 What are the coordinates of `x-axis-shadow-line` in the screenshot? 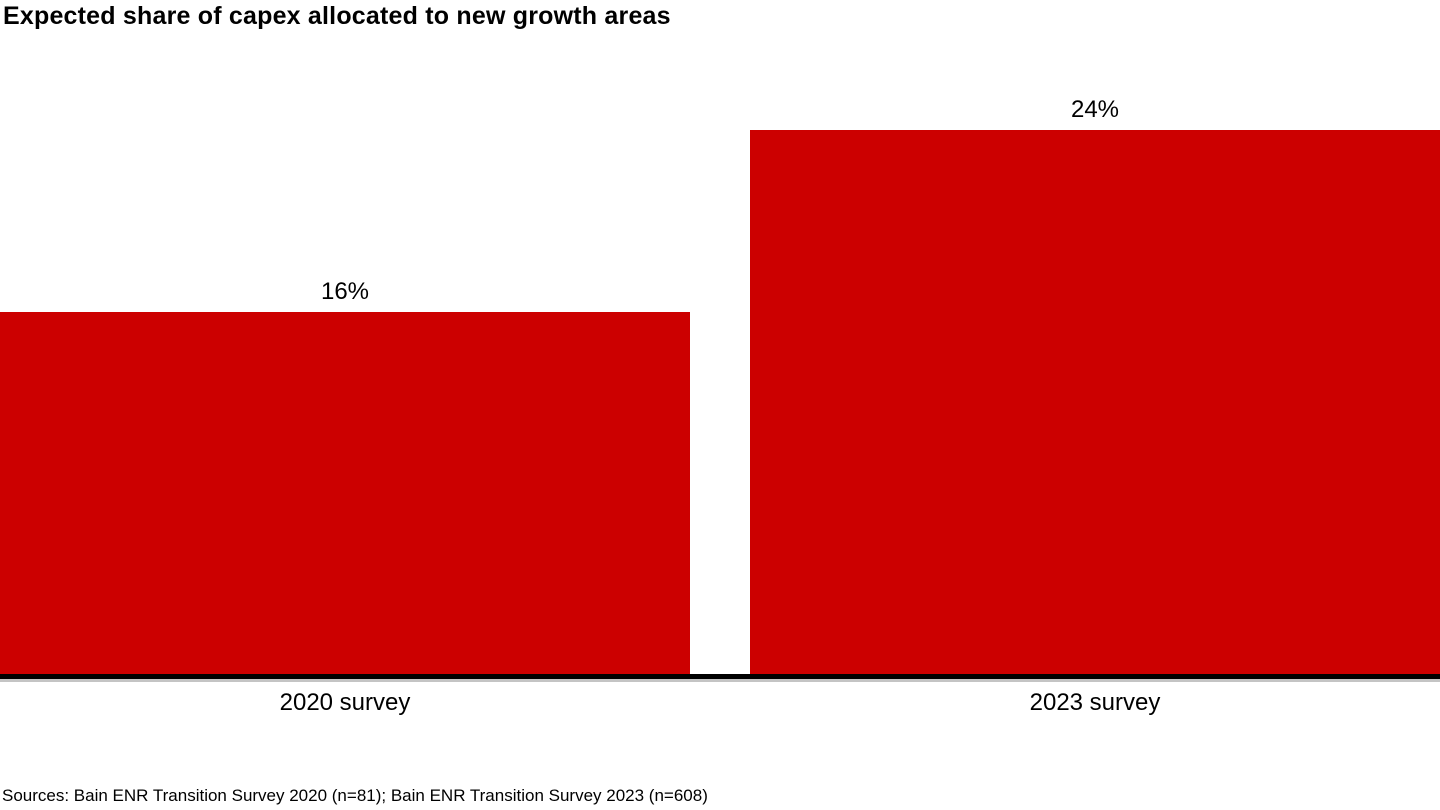 It's located at (720, 680).